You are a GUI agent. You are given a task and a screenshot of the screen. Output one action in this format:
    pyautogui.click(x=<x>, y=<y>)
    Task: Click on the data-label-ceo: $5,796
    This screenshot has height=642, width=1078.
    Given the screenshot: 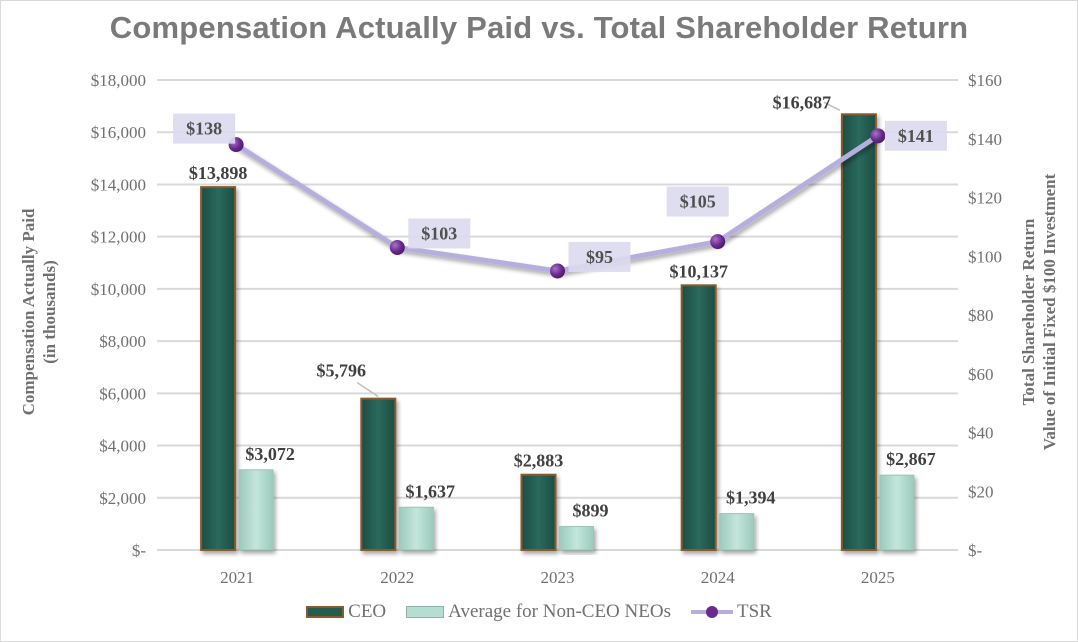 What is the action you would take?
    pyautogui.click(x=342, y=371)
    